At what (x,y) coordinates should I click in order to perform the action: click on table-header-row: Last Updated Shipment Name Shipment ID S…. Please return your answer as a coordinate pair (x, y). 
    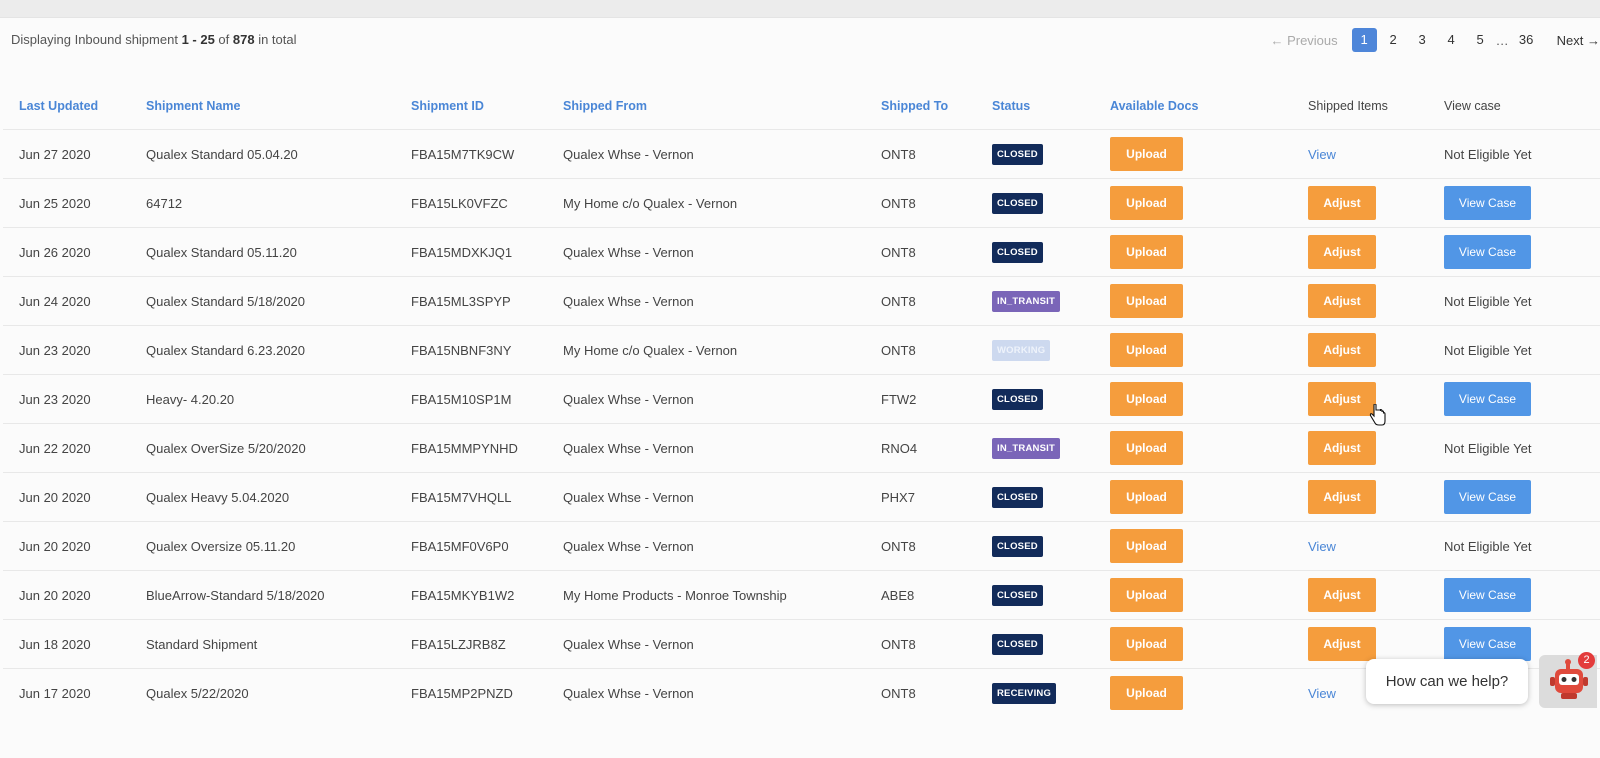
    Looking at the image, I should click on (801, 106).